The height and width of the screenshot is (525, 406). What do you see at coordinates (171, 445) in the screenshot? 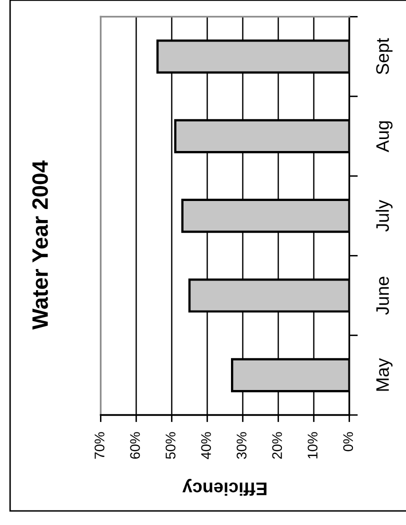
I see `x-tick-label: 50%` at bounding box center [171, 445].